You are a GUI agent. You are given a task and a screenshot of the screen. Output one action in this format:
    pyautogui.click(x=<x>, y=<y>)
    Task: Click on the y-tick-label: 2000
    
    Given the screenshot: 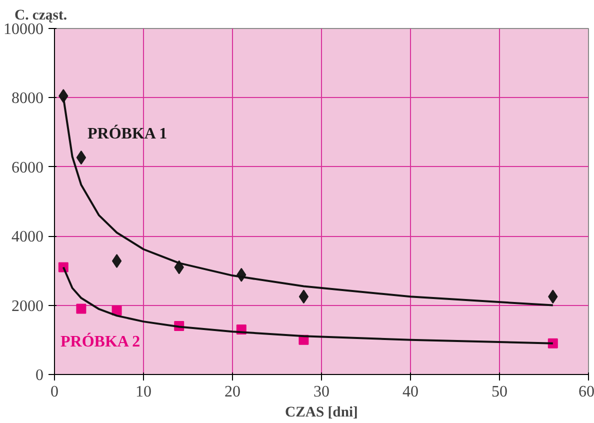 What is the action you would take?
    pyautogui.click(x=28, y=306)
    